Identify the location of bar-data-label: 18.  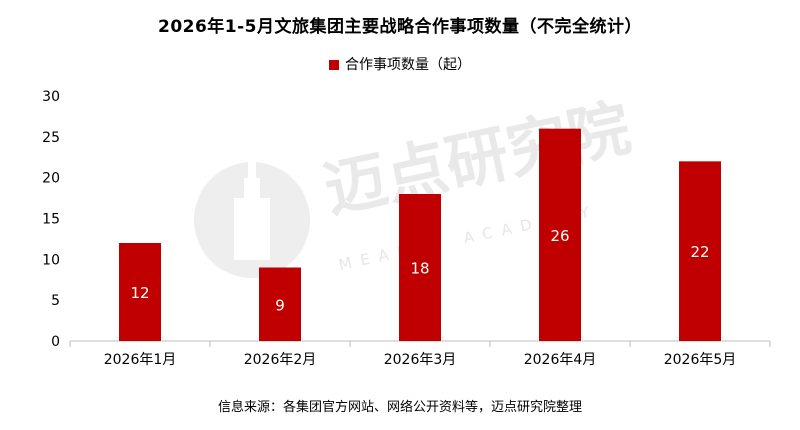
(419, 269).